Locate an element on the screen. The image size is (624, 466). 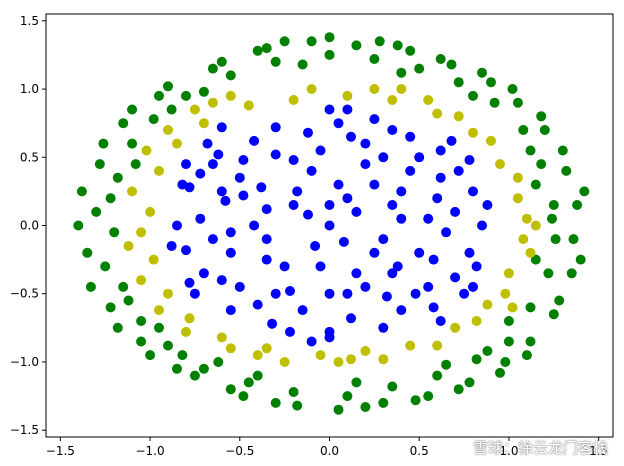
x-tick-label: 0.5 is located at coordinates (419, 451).